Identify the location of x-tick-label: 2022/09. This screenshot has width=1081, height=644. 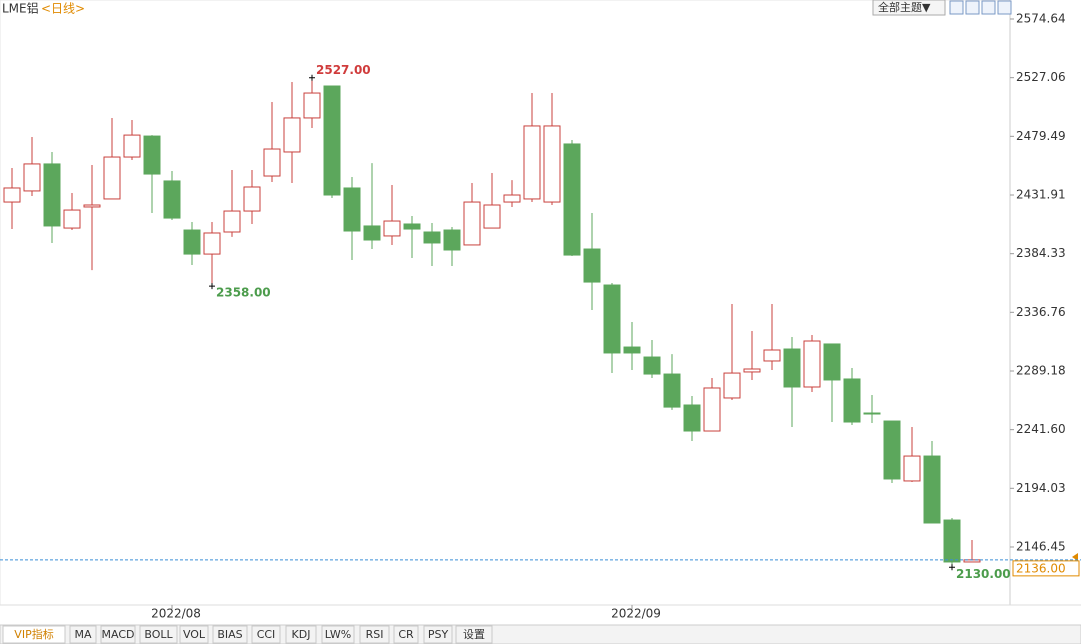
(636, 614).